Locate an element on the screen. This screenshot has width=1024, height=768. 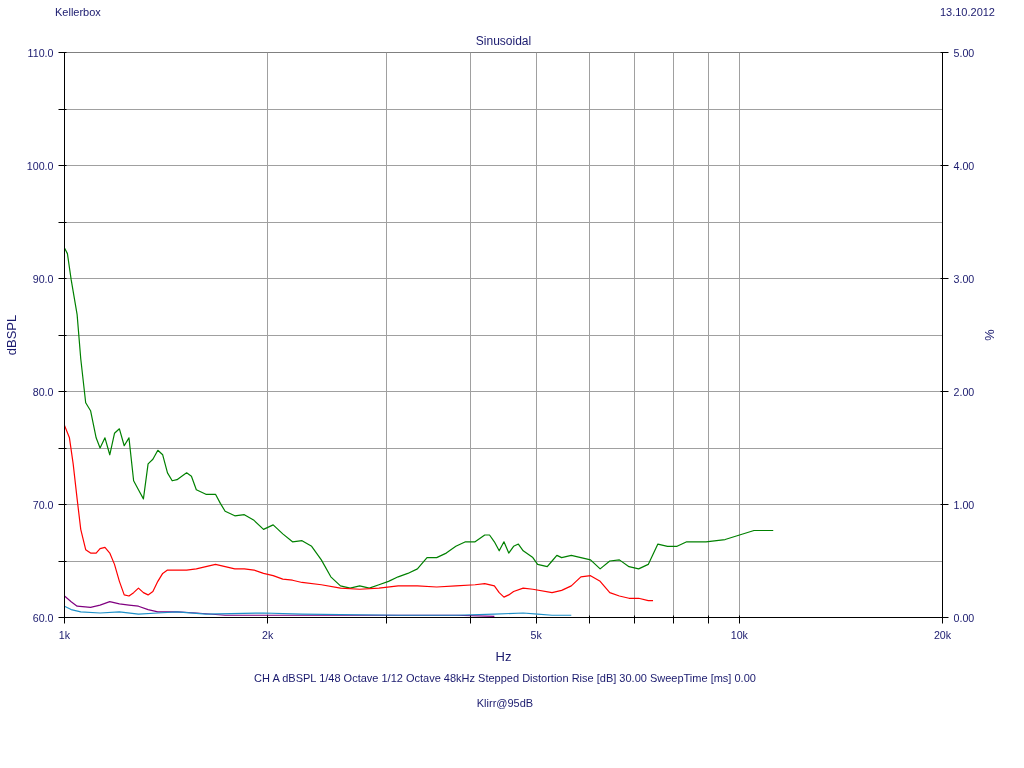
y-axis-title: dBSPL is located at coordinates (11, 334).